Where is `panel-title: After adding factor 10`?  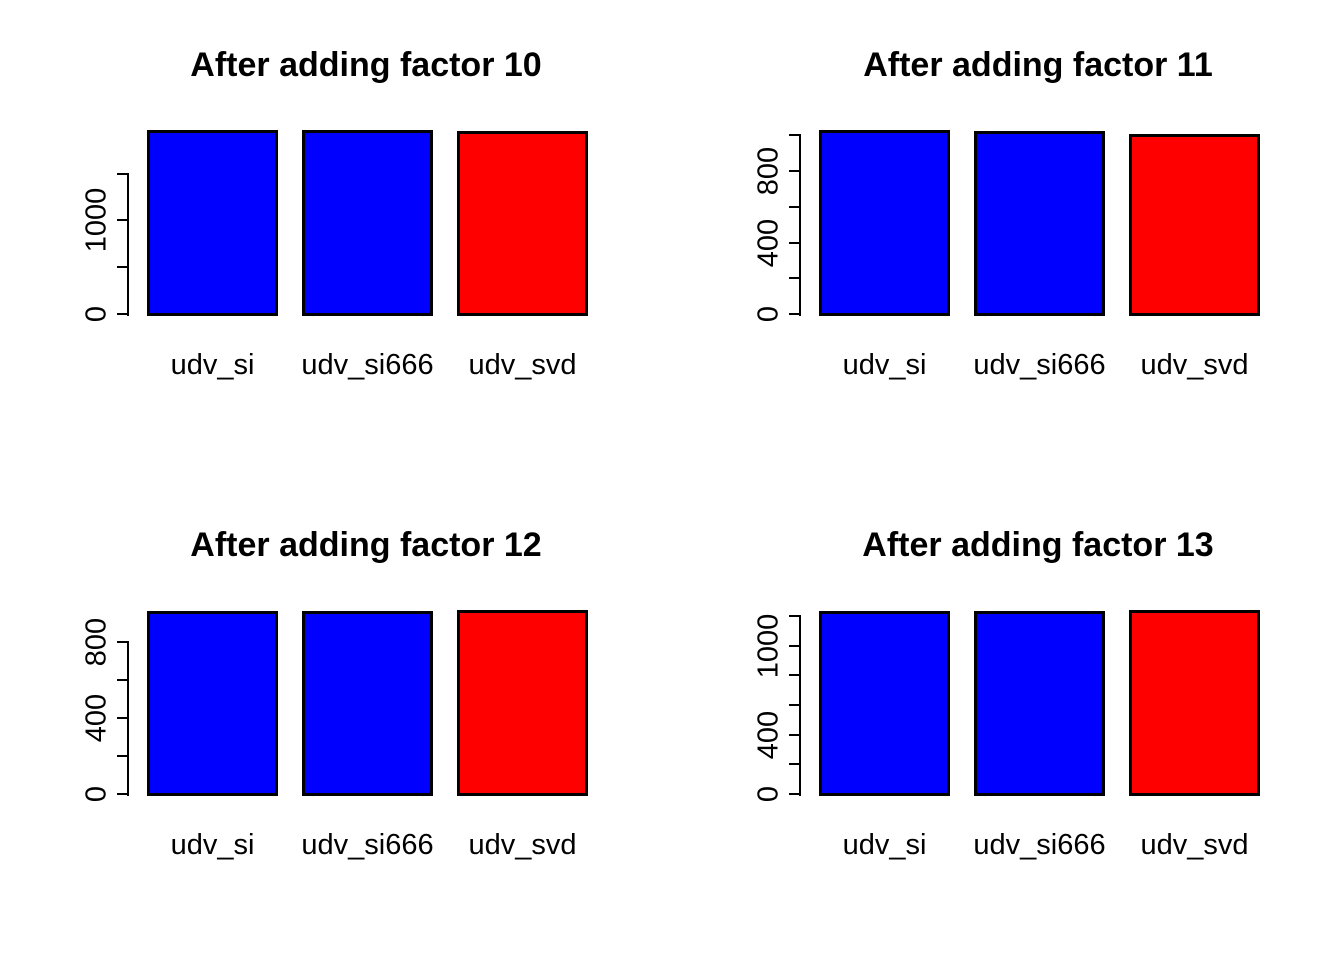 panel-title: After adding factor 10 is located at coordinates (366, 65).